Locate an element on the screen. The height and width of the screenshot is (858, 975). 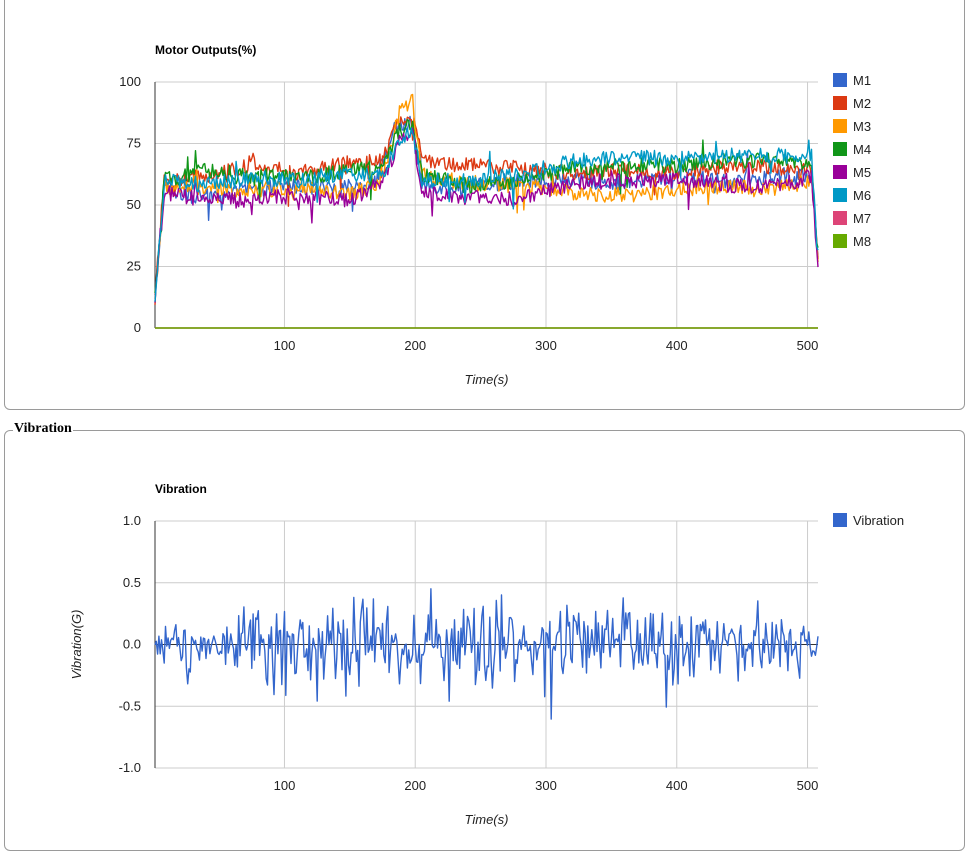
y-tick-label: -0.5 is located at coordinates (130, 705).